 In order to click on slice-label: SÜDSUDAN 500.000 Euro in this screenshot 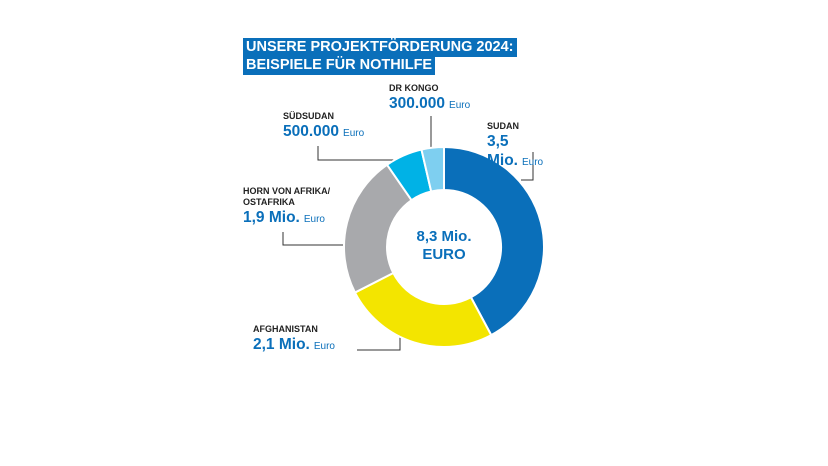, I will do `click(343, 127)`.